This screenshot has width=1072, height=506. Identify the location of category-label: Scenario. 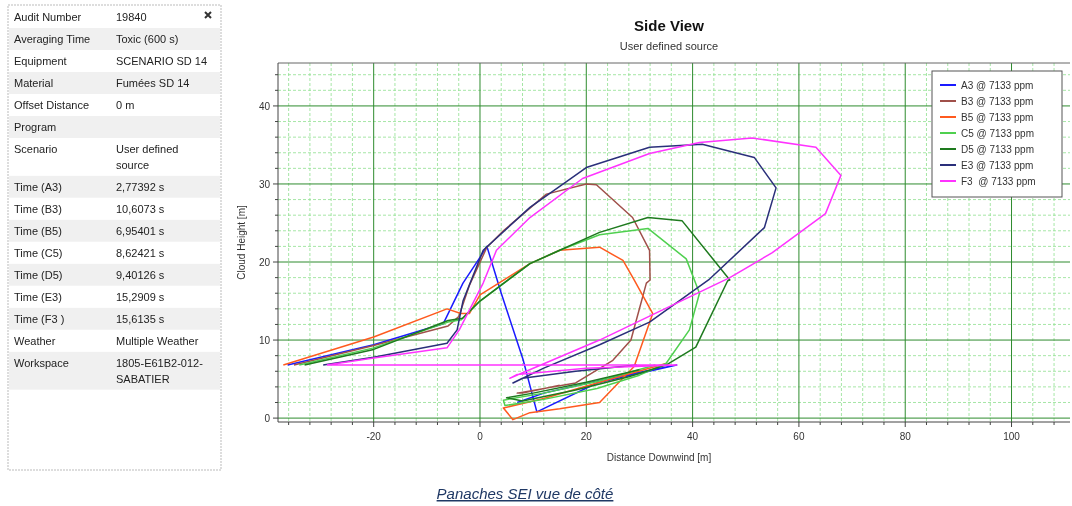
(36, 149).